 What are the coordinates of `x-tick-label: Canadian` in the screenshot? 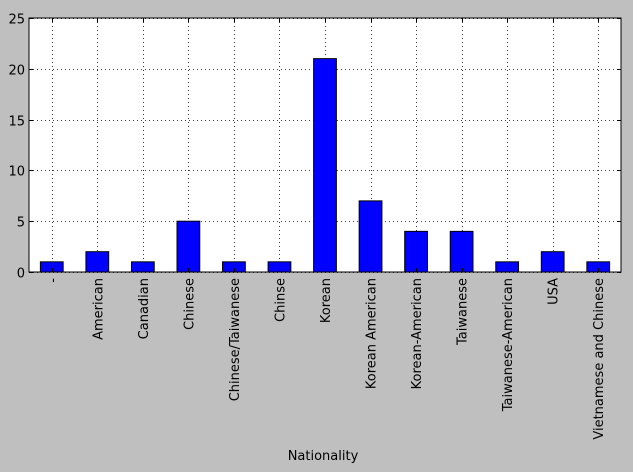 It's located at (144, 308).